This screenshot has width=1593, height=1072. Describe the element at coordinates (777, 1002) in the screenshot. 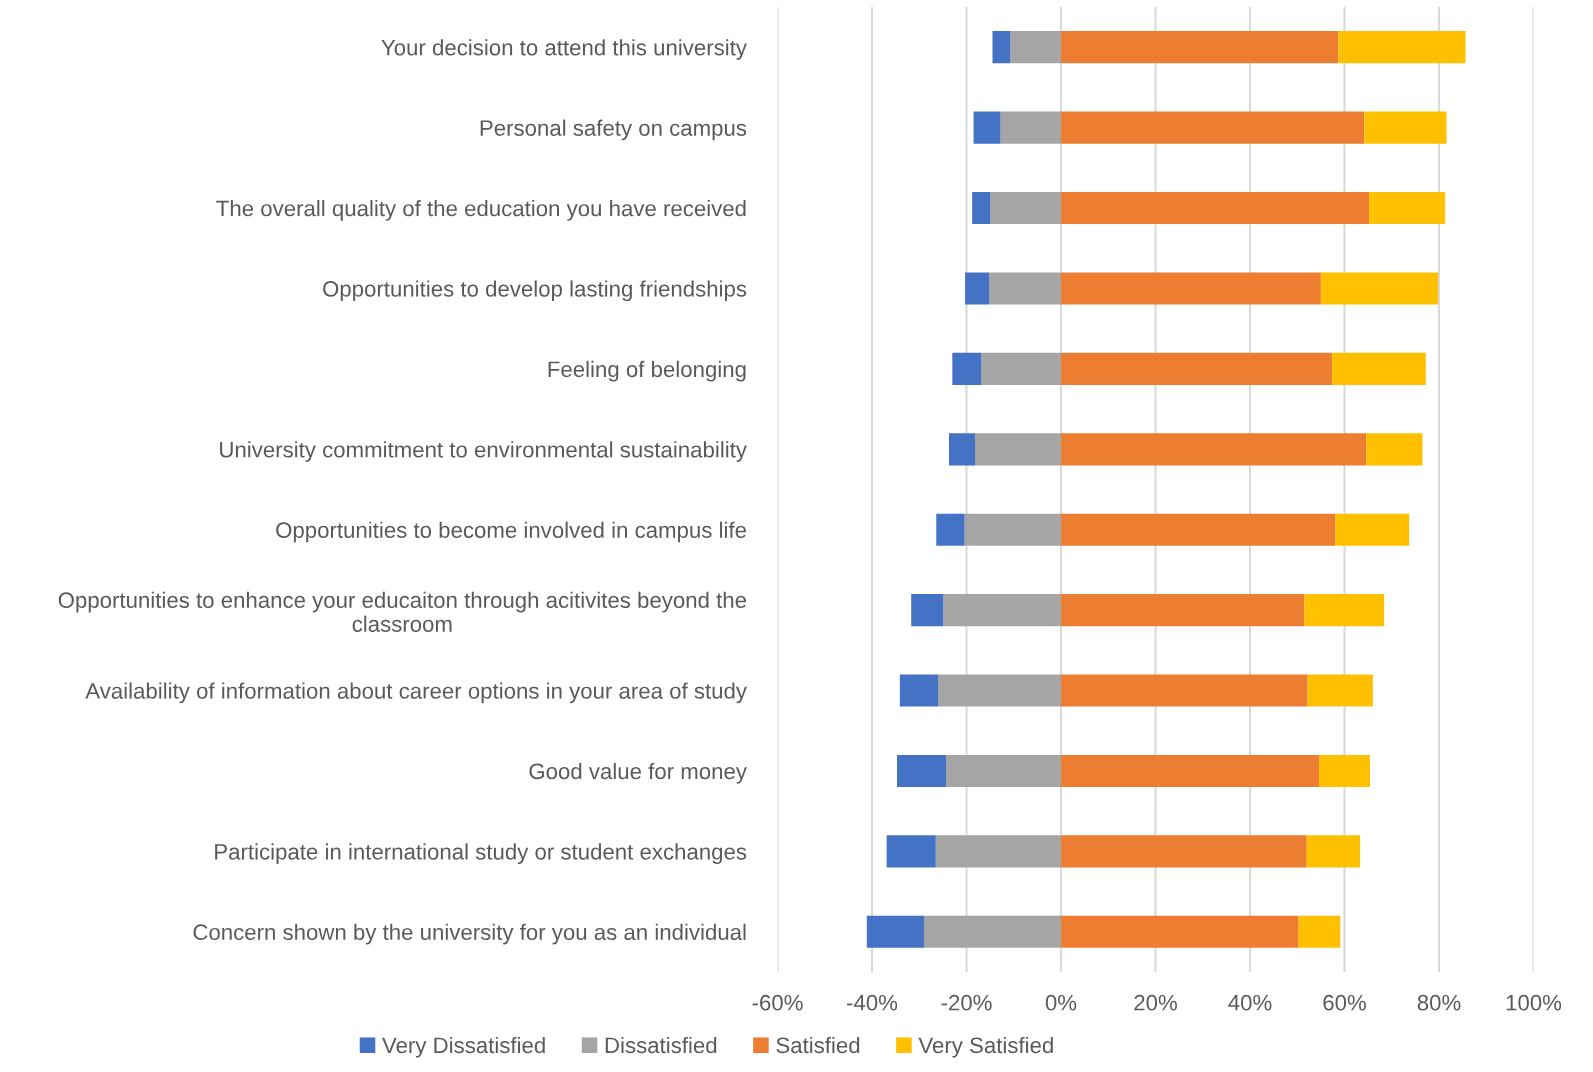

I see `x-tick-label: -60%` at that location.